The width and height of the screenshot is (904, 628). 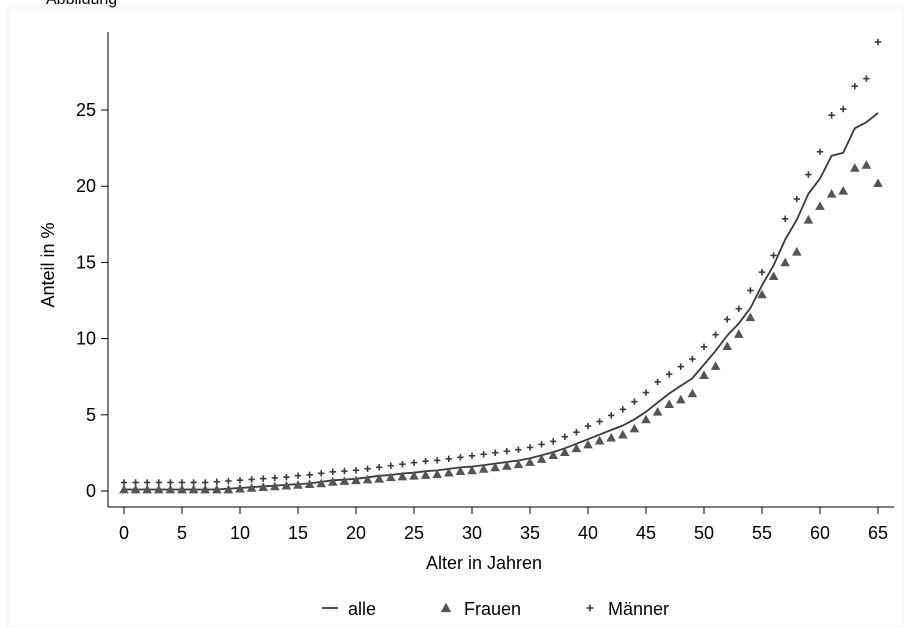 I want to click on x-tick-label: 50, so click(x=704, y=533).